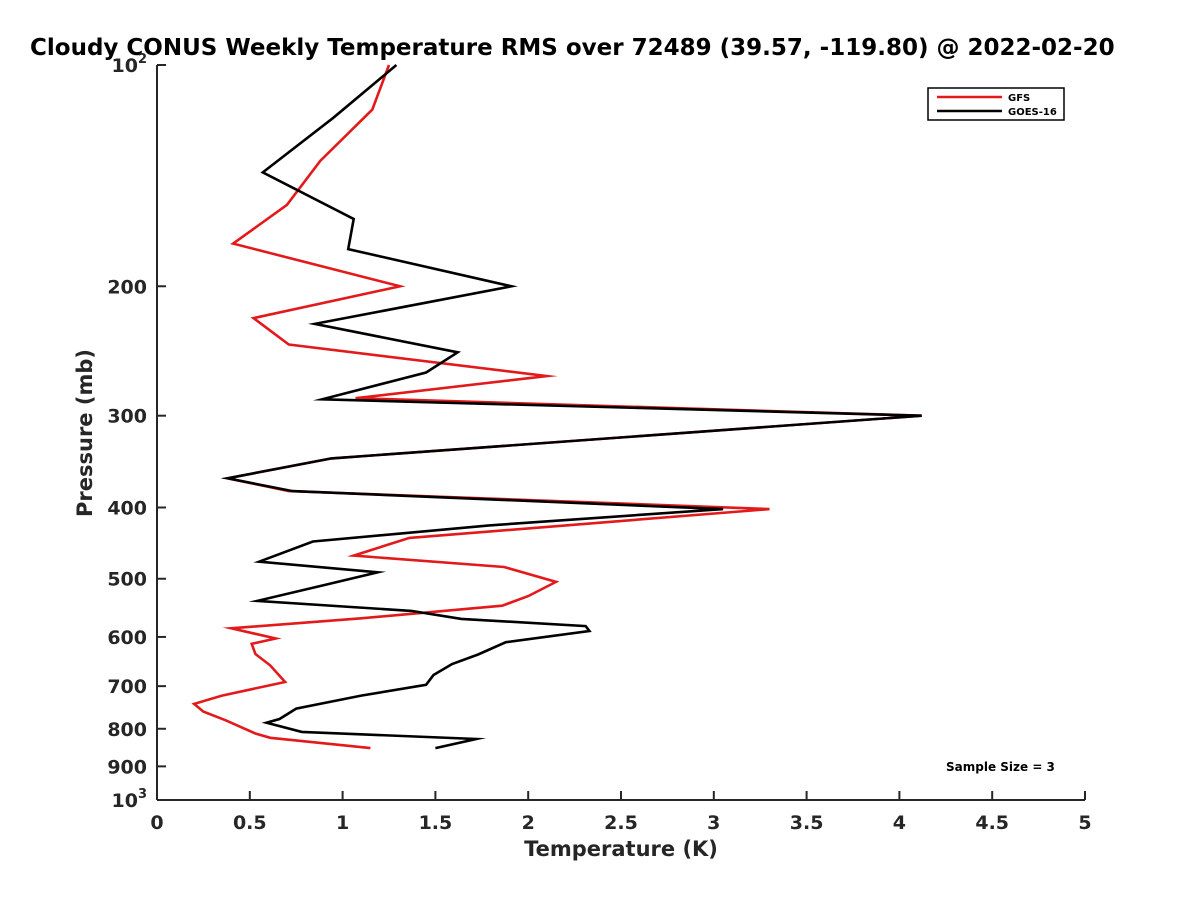 The width and height of the screenshot is (1200, 900). I want to click on x-tick-label: 1, so click(342, 823).